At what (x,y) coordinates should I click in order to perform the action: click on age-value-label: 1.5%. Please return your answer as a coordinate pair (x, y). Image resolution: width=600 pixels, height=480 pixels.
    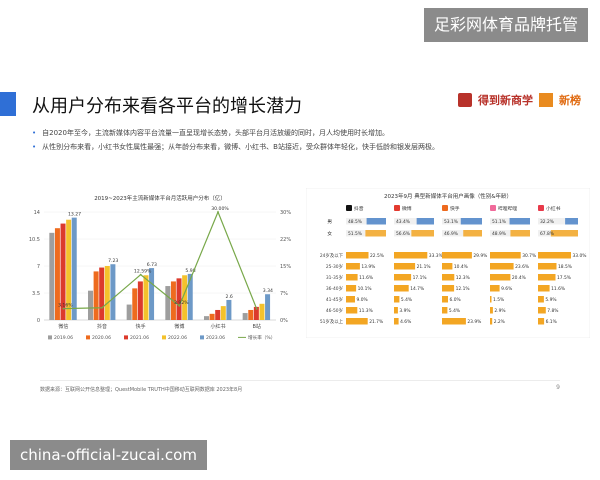
    Looking at the image, I should click on (498, 300).